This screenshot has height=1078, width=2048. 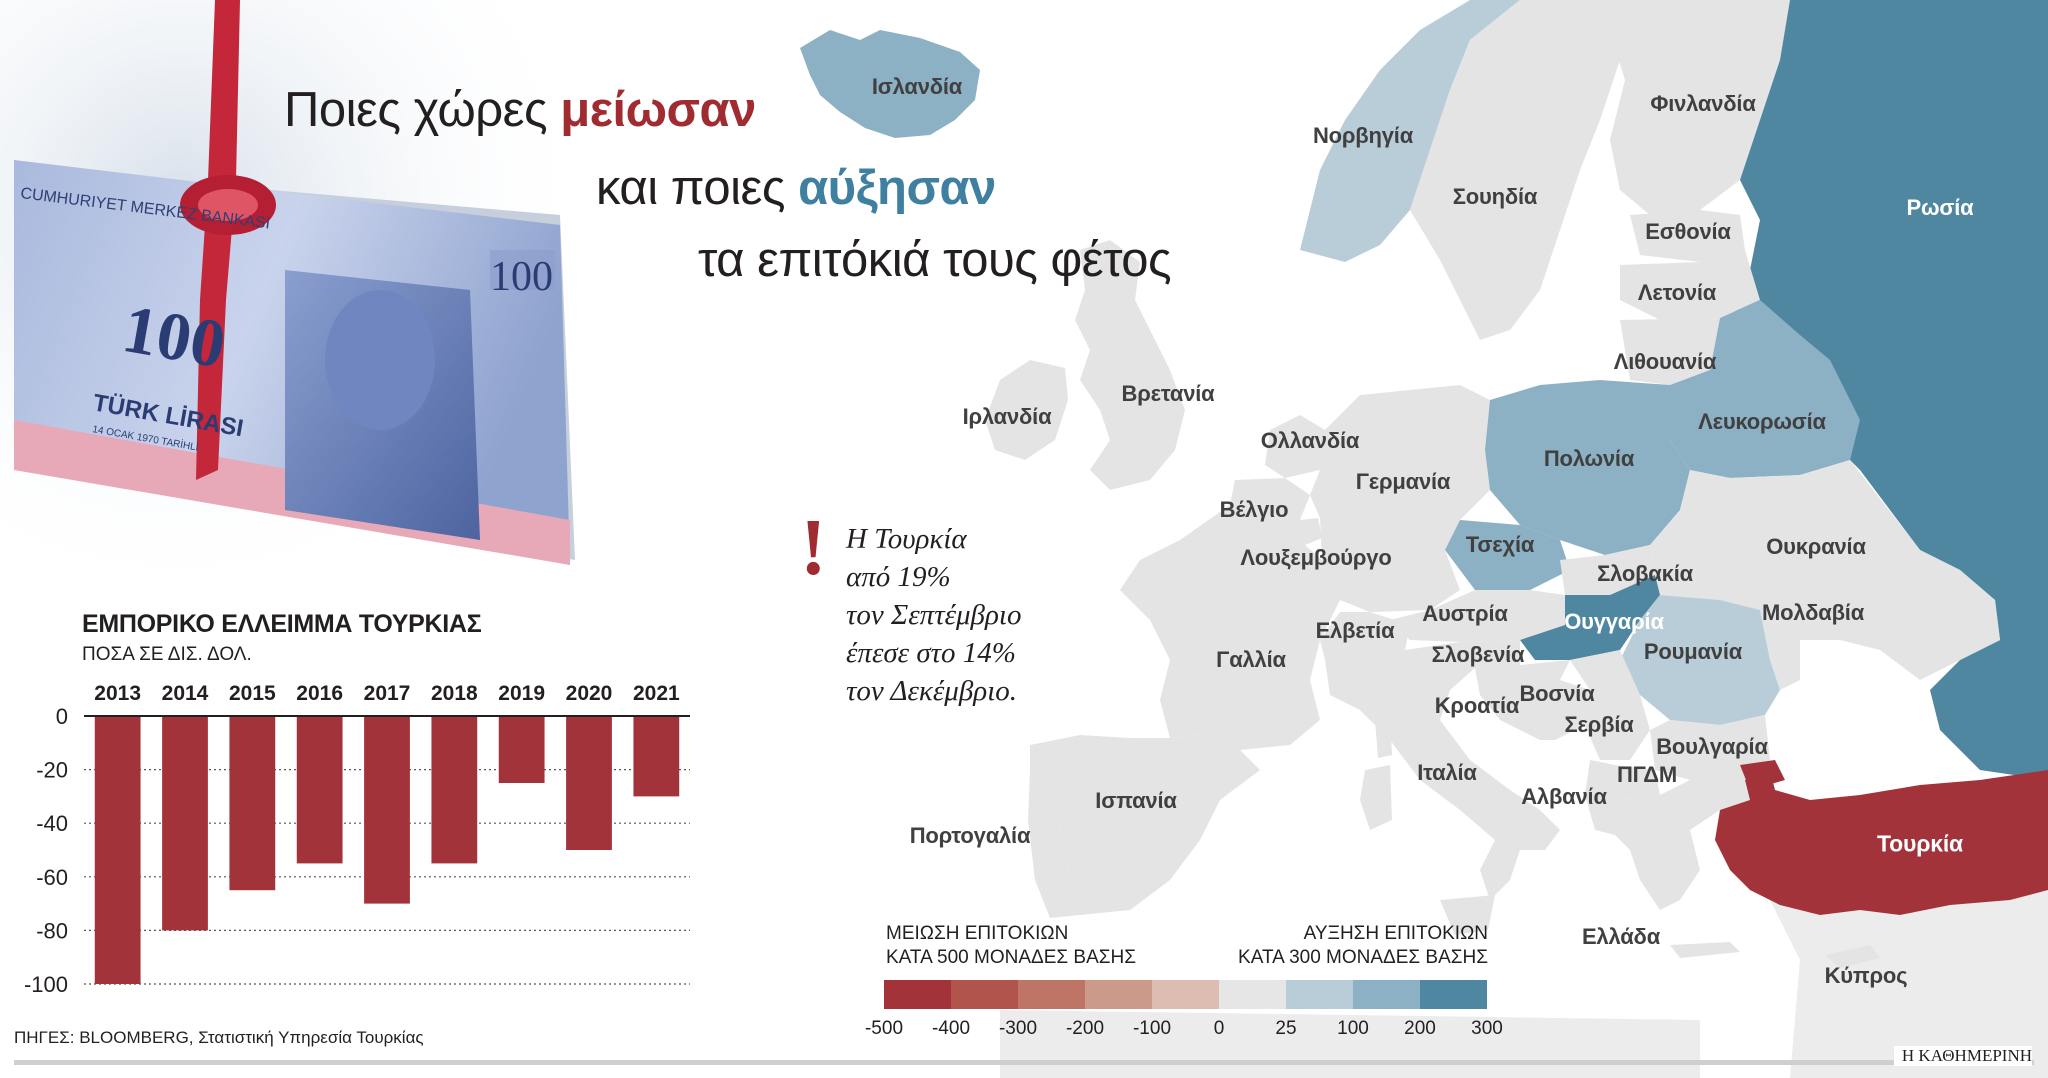 What do you see at coordinates (1007, 416) in the screenshot?
I see `map-label-ireland: Ιρλανδία` at bounding box center [1007, 416].